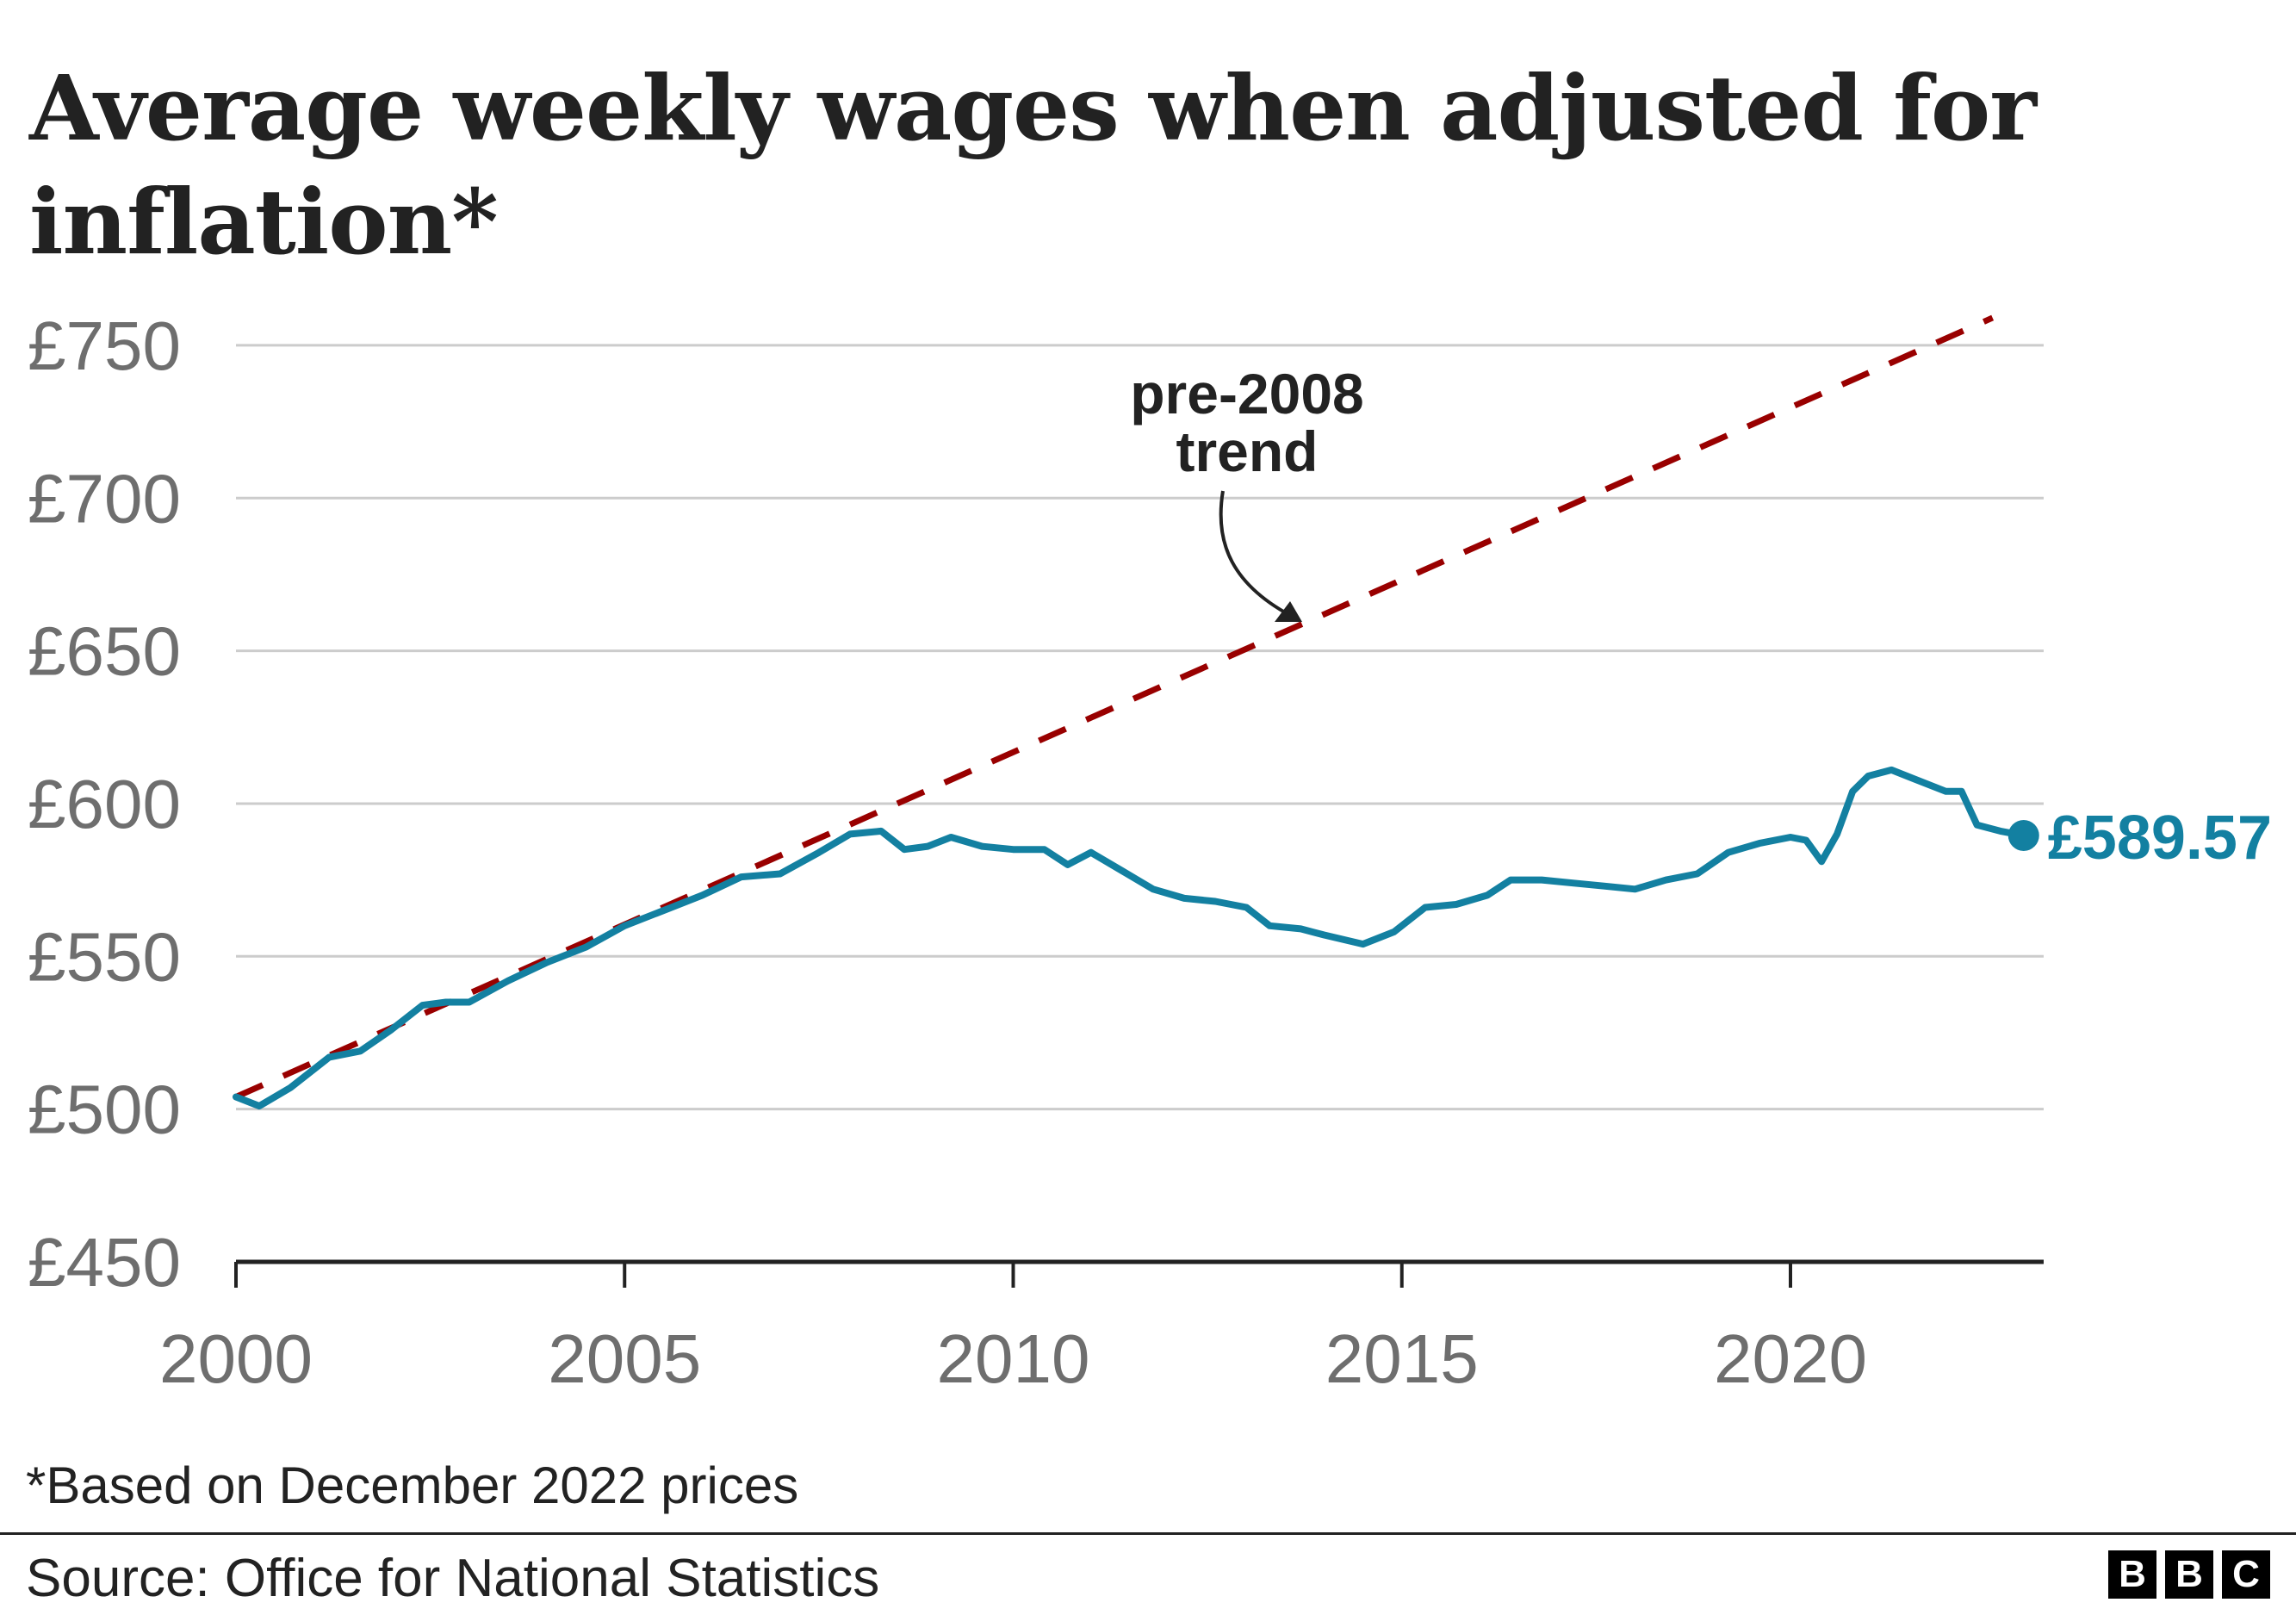  Describe the element at coordinates (104, 1109) in the screenshot. I see `y-tick-label: £500` at that location.